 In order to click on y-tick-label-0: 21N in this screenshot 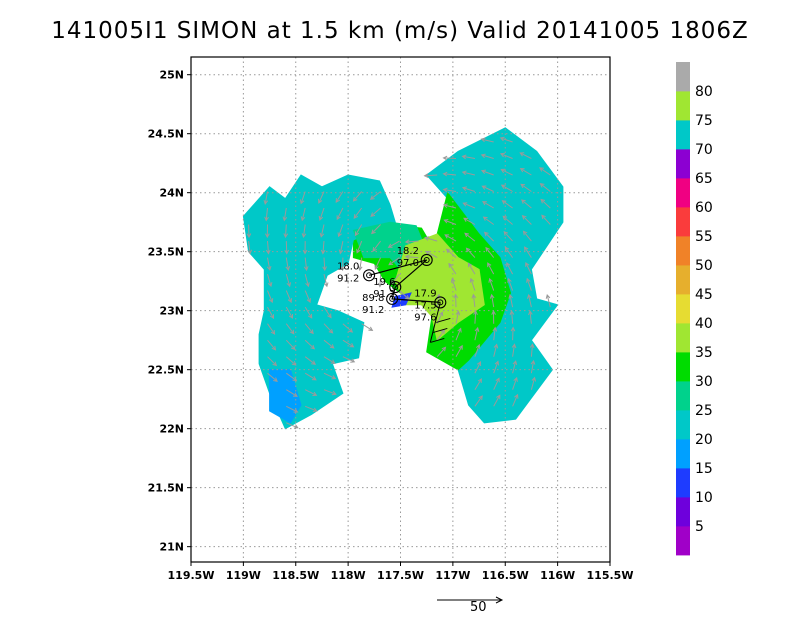, I will do `click(171, 547)`.